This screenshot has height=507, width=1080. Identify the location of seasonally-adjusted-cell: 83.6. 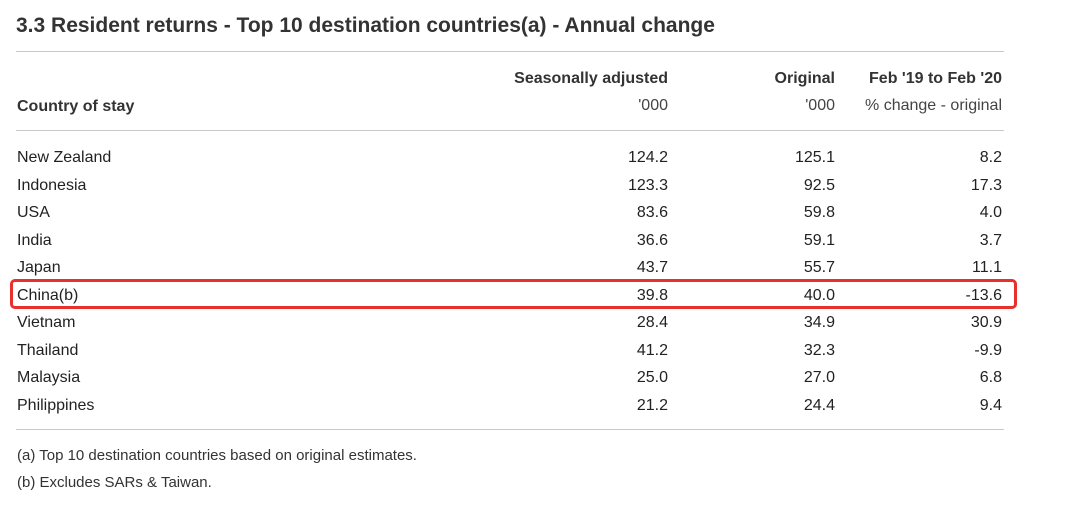
(652, 212).